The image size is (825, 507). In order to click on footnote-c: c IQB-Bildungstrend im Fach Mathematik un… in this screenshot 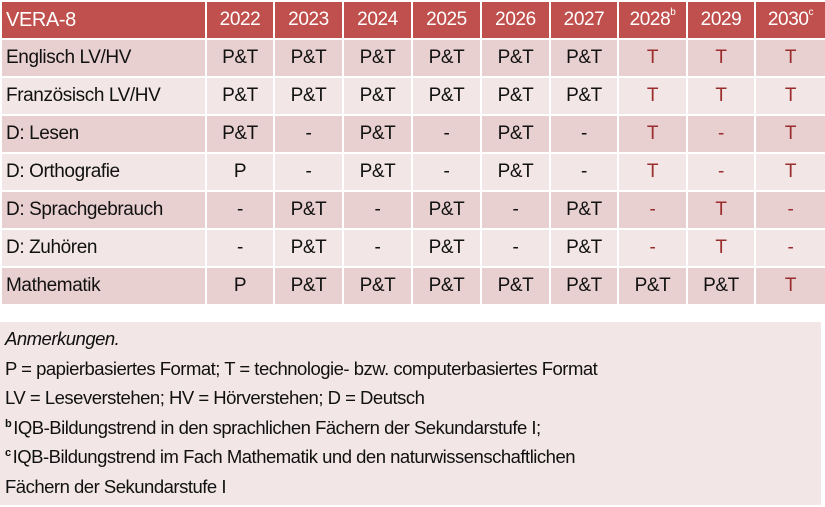, I will do `click(413, 457)`.